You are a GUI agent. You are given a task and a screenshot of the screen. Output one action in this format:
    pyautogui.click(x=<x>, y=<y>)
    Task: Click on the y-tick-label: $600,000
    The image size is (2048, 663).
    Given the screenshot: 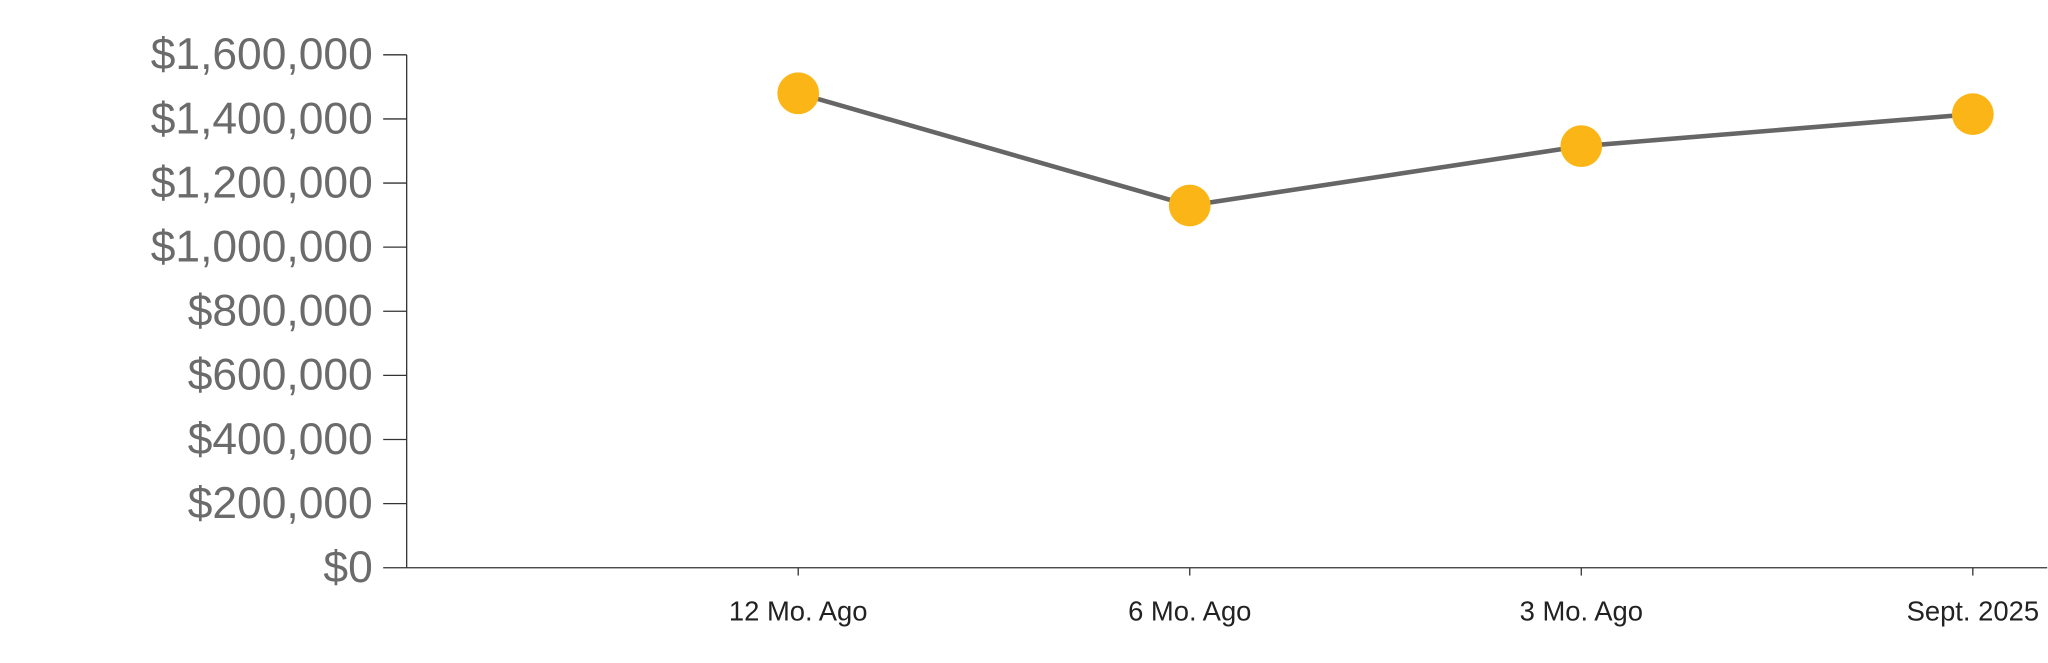 What is the action you would take?
    pyautogui.click(x=280, y=375)
    